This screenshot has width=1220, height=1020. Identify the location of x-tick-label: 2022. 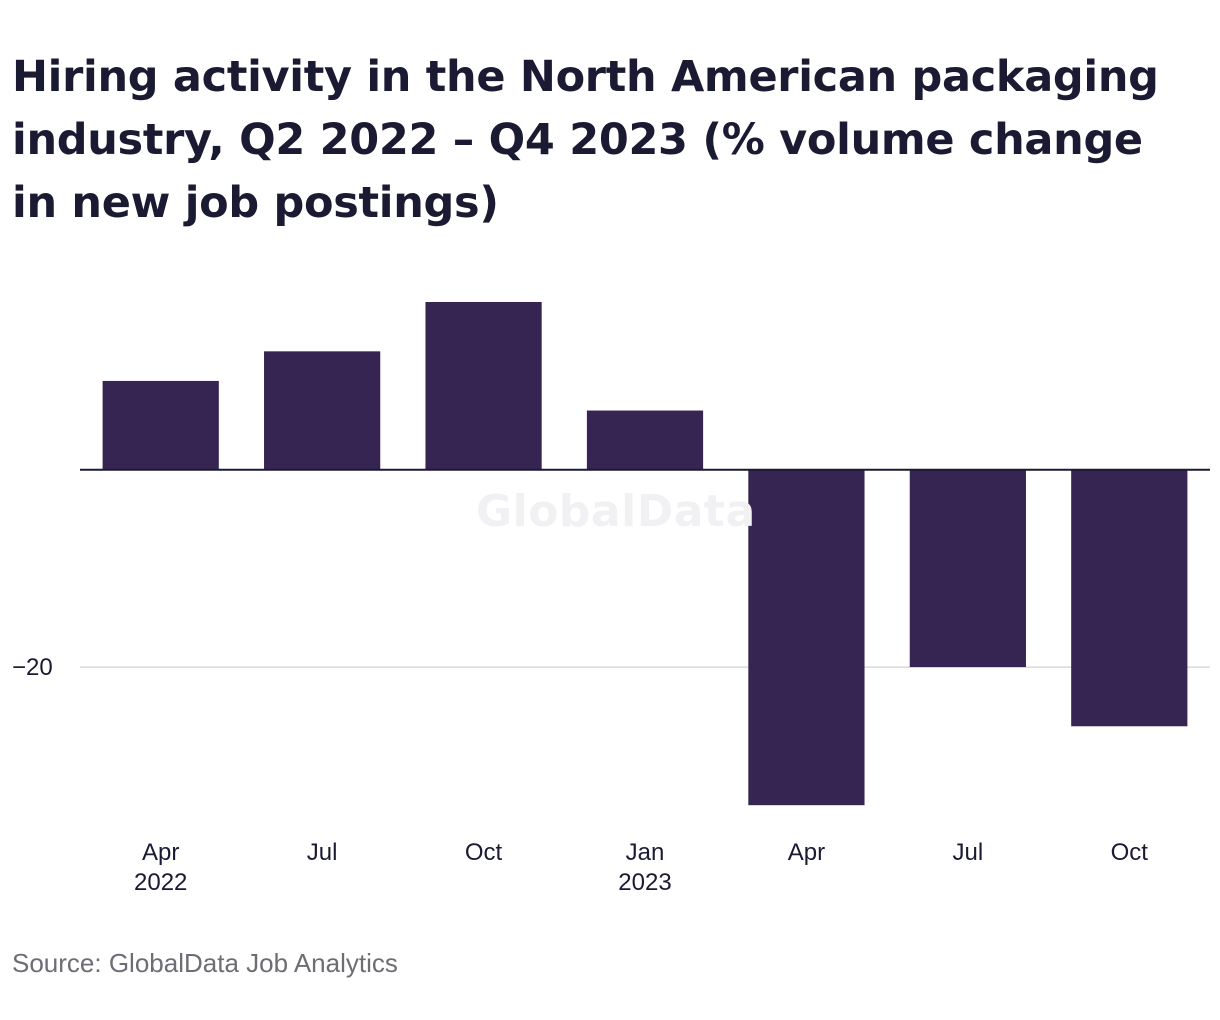
(160, 882).